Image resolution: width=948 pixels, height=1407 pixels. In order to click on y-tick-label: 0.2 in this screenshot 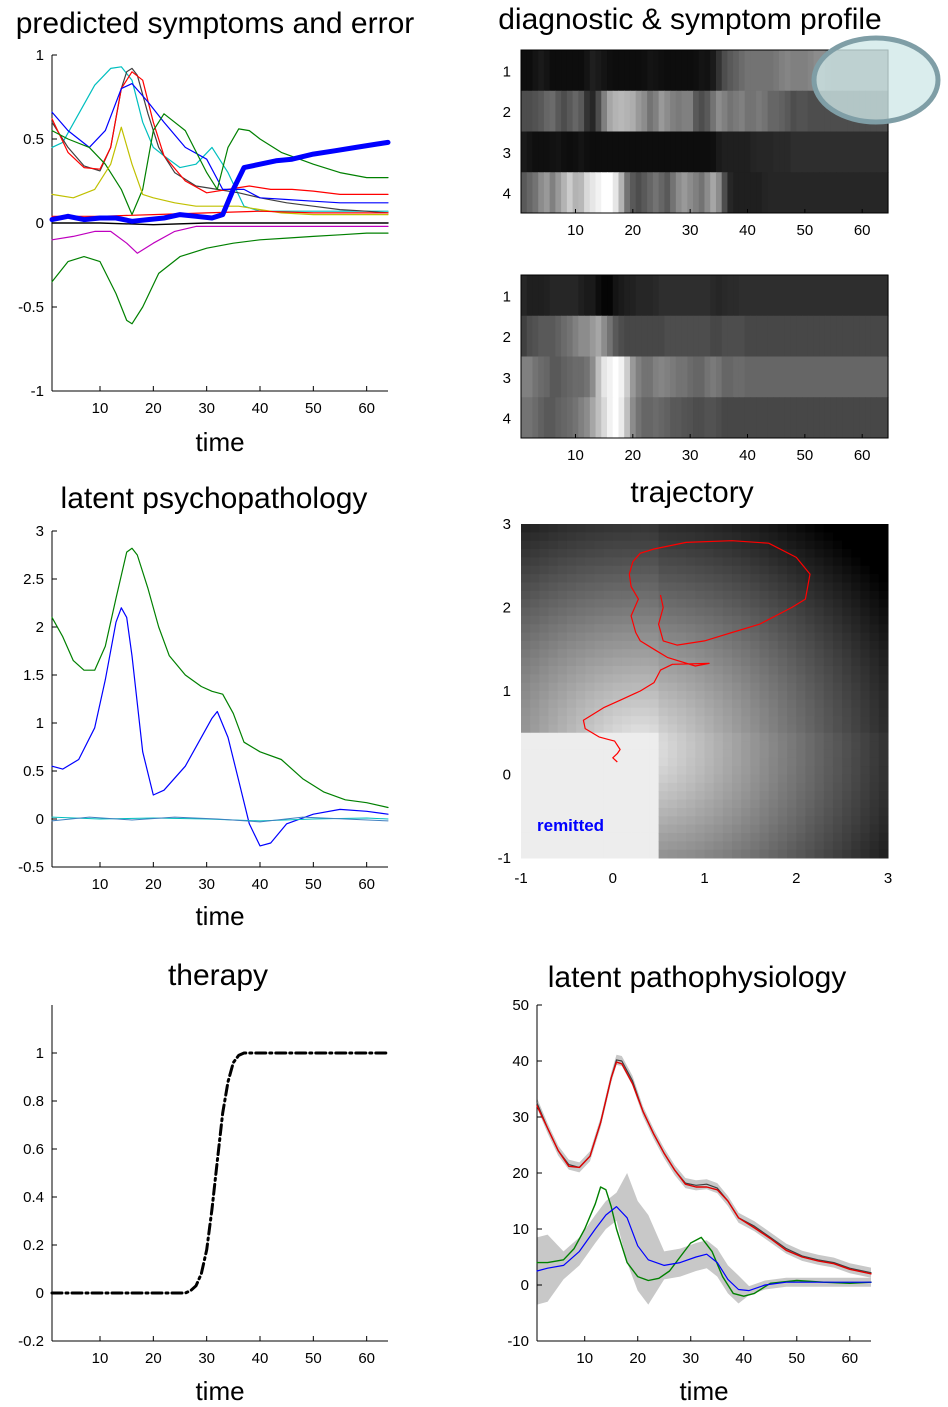, I will do `click(33, 1245)`.